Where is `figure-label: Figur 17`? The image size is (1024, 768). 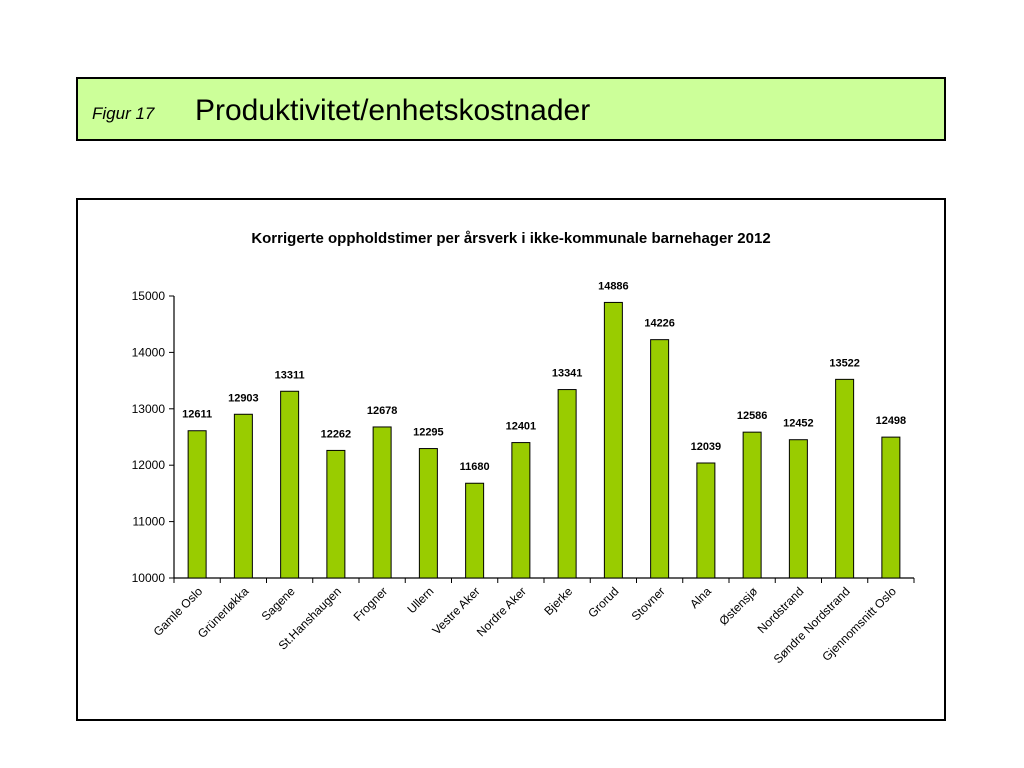 figure-label: Figur 17 is located at coordinates (123, 113).